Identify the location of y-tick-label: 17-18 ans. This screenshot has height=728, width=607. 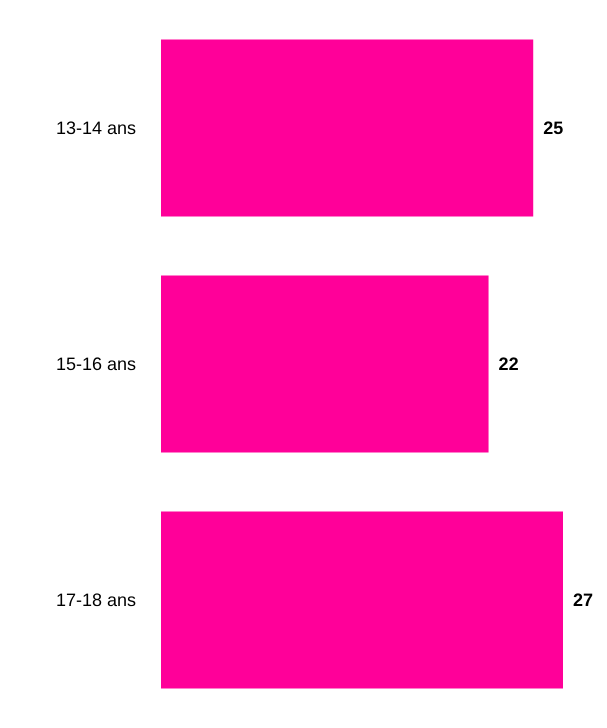
(96, 600).